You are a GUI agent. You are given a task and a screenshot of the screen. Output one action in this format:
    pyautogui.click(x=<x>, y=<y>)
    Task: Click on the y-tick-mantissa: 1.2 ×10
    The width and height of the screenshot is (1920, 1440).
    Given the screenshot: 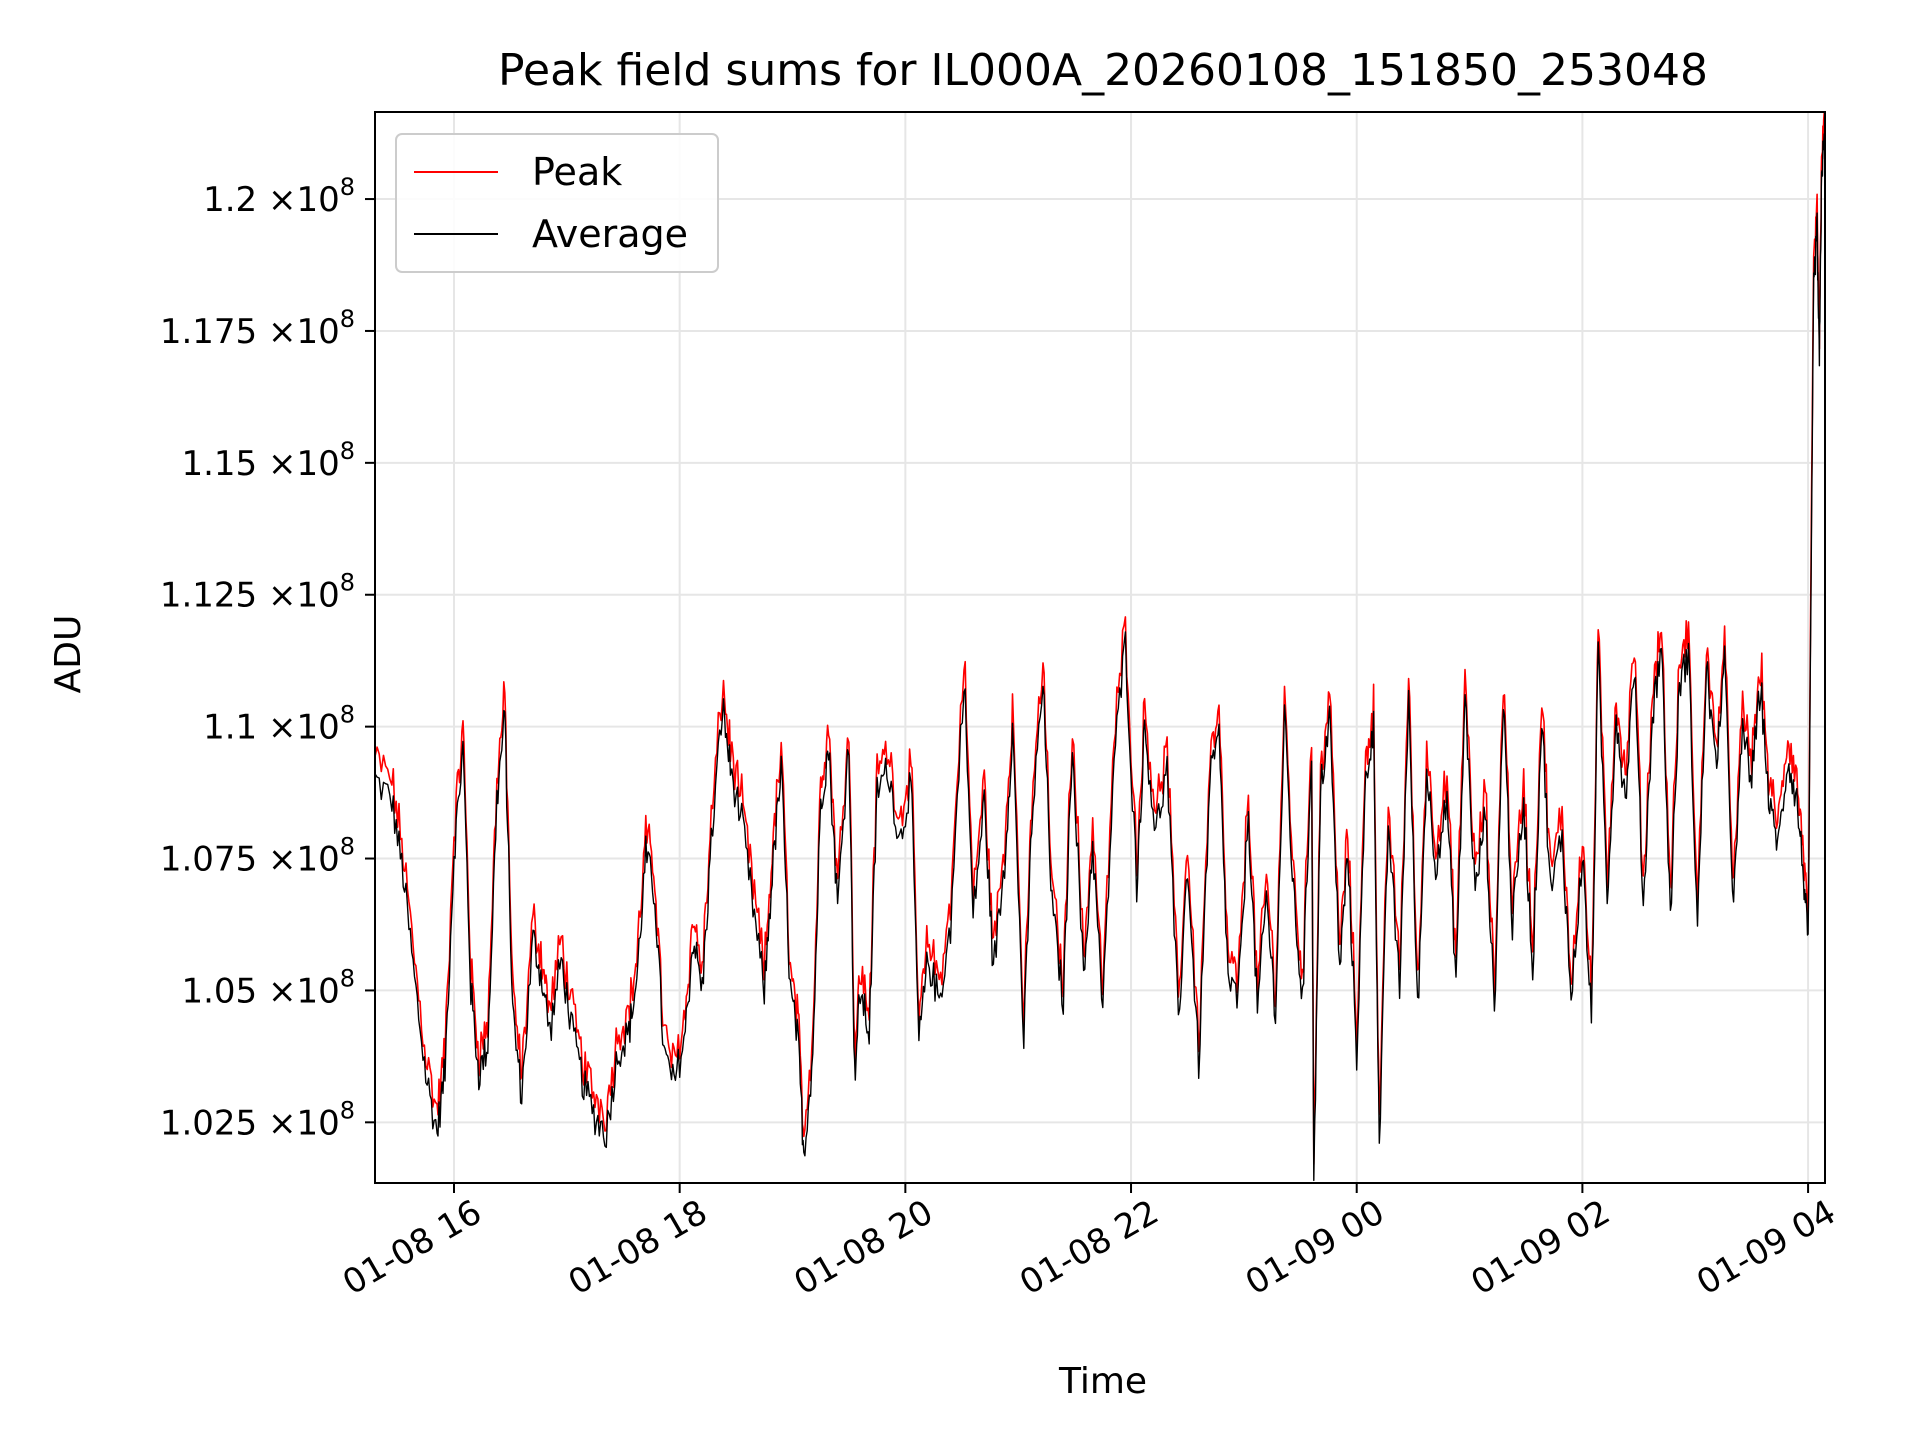 What is the action you would take?
    pyautogui.click(x=271, y=200)
    